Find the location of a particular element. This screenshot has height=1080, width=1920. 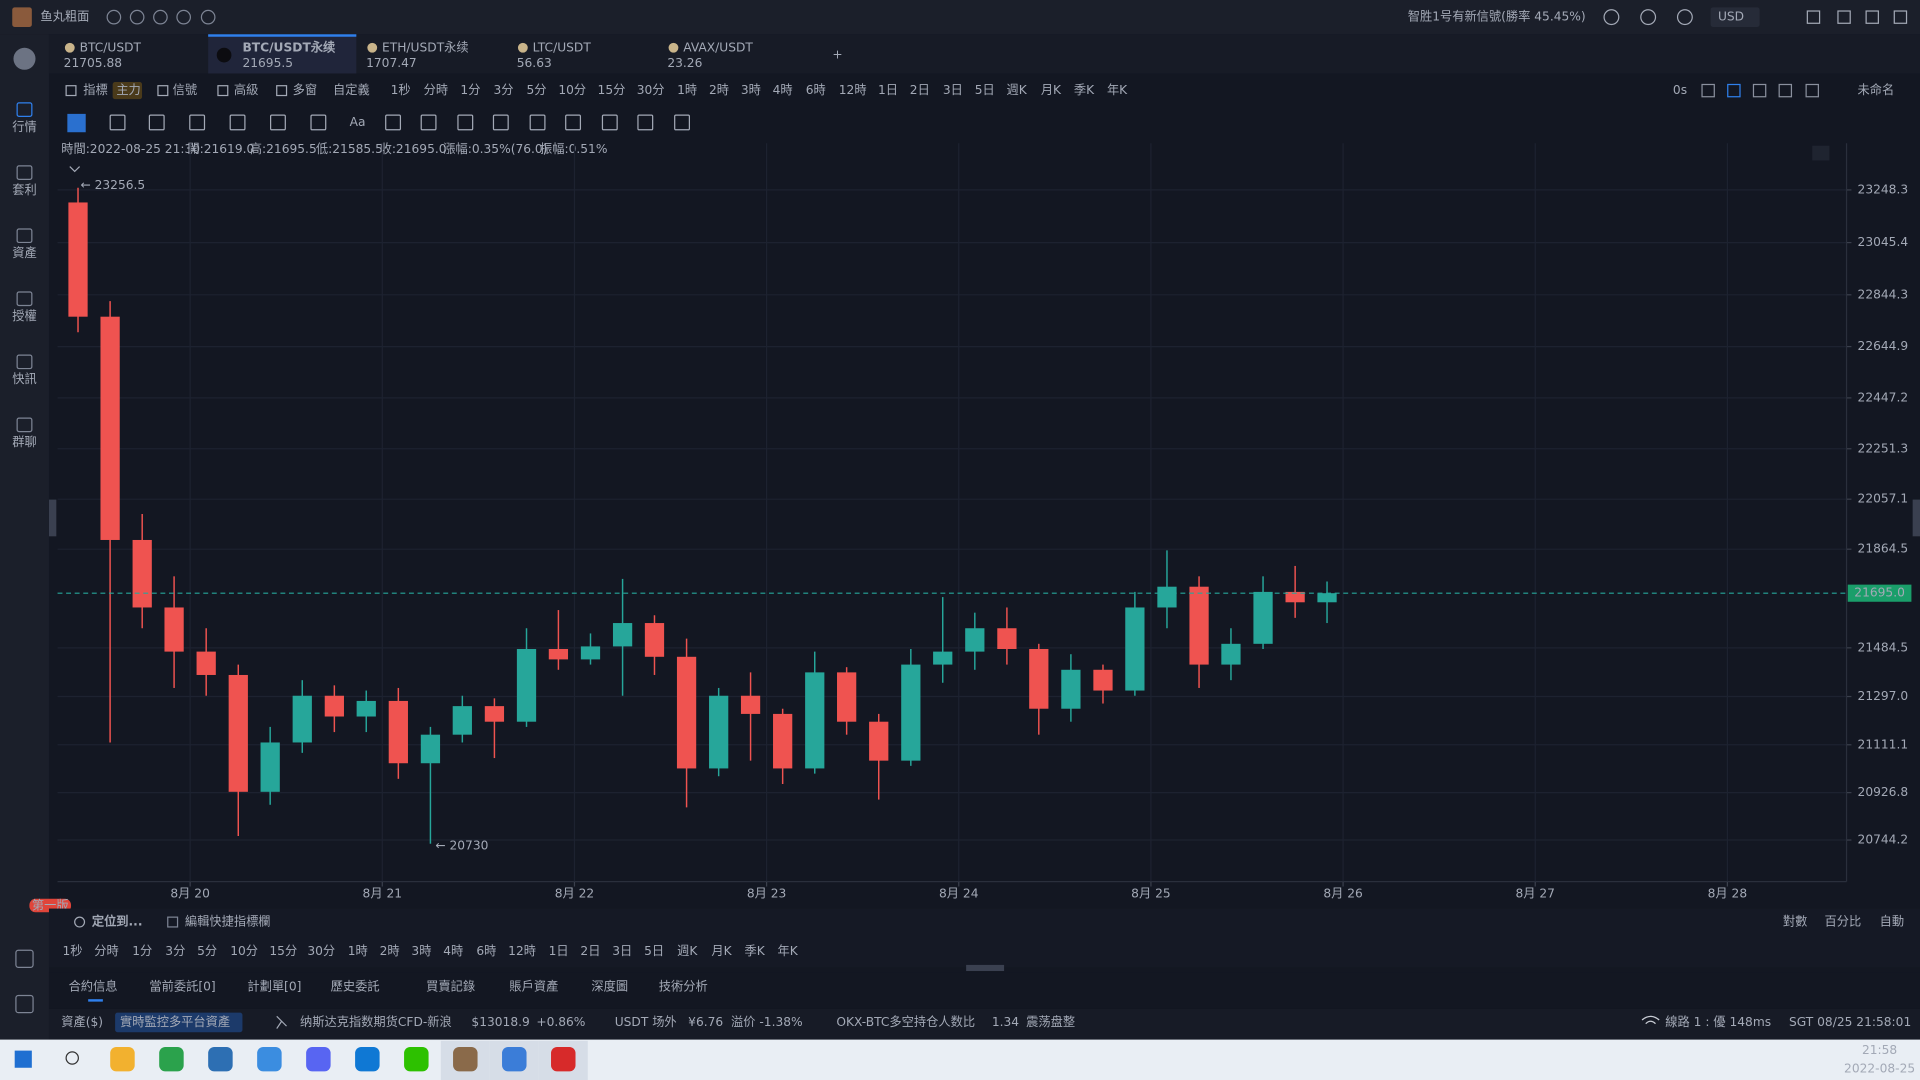

tab-symbol: BTC/USDT永续 is located at coordinates (289, 46).